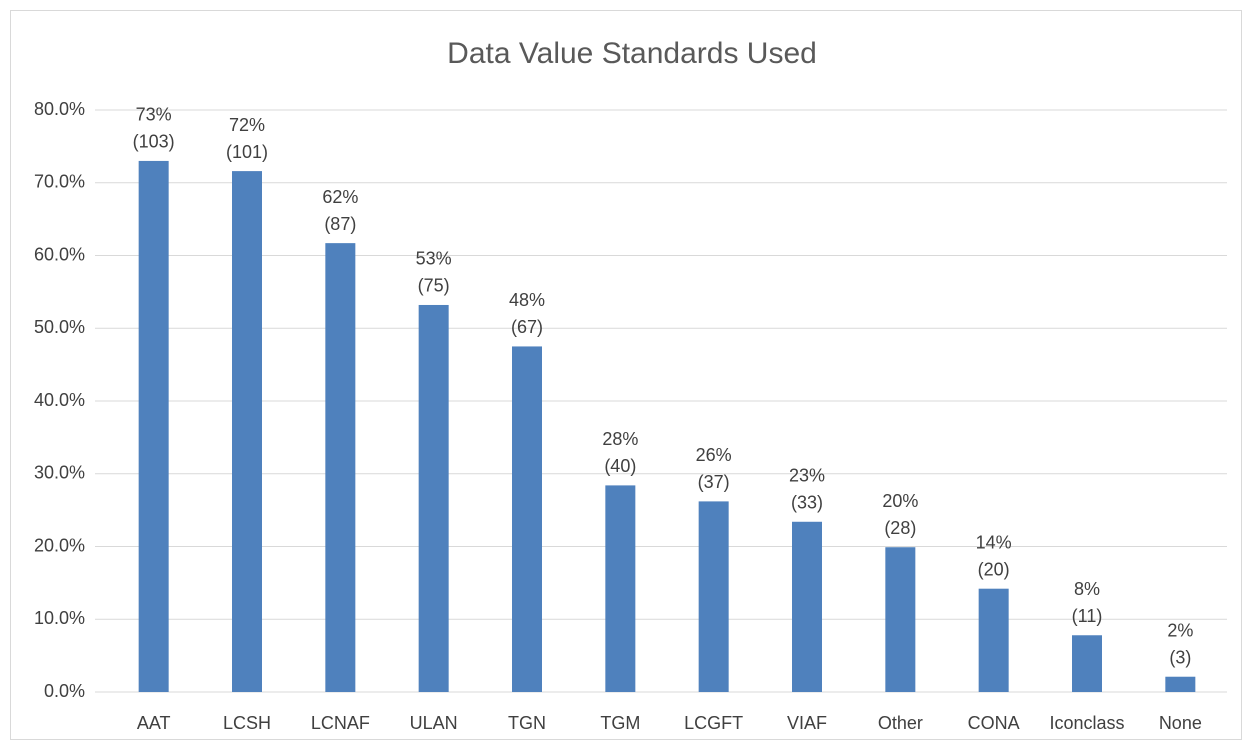  Describe the element at coordinates (247, 125) in the screenshot. I see `value-label: 72%` at that location.